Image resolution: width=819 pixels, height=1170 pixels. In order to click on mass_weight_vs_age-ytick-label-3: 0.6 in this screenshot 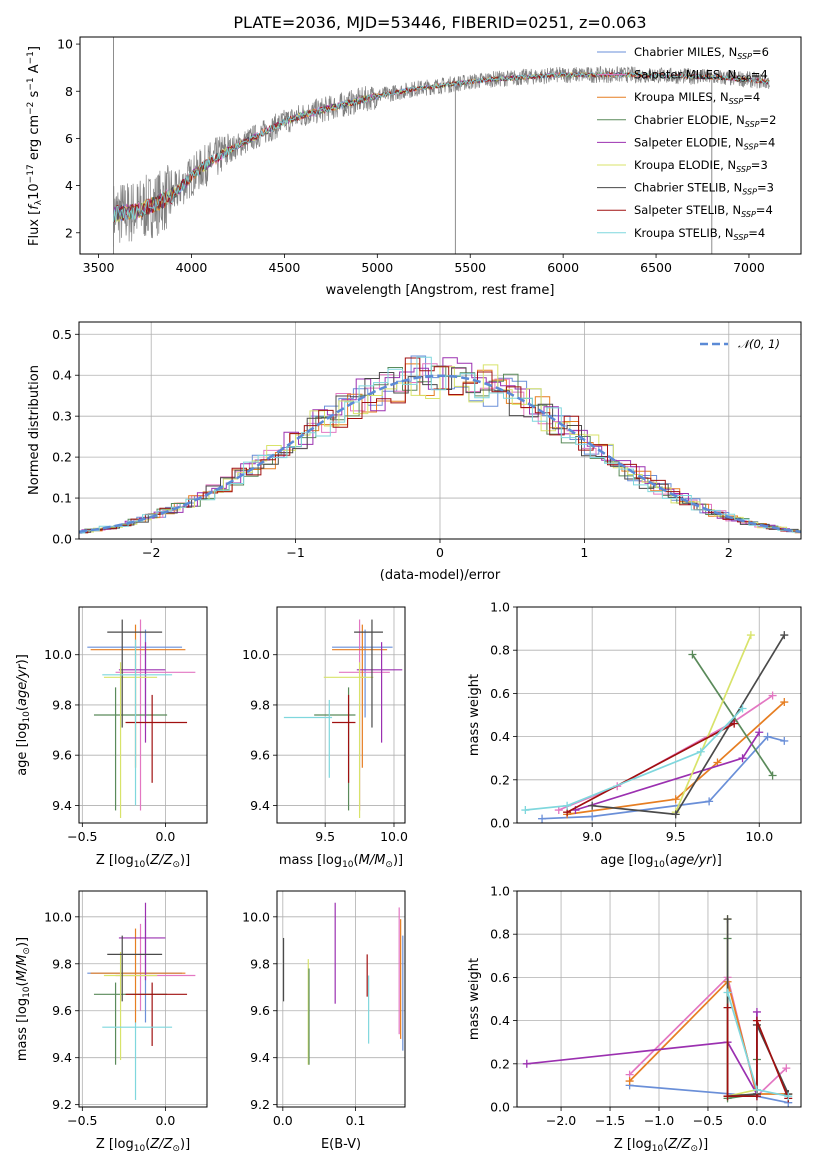, I will do `click(500, 693)`.